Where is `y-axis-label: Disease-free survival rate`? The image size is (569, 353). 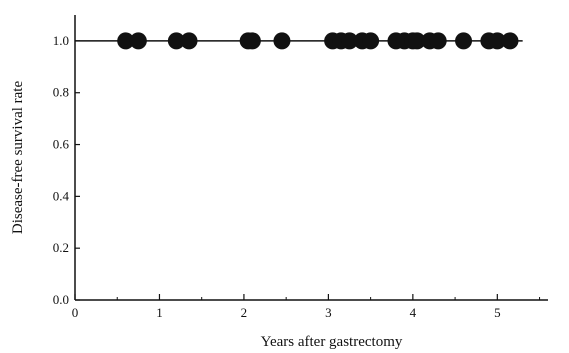
y-axis-label: Disease-free survival rate is located at coordinates (18, 158).